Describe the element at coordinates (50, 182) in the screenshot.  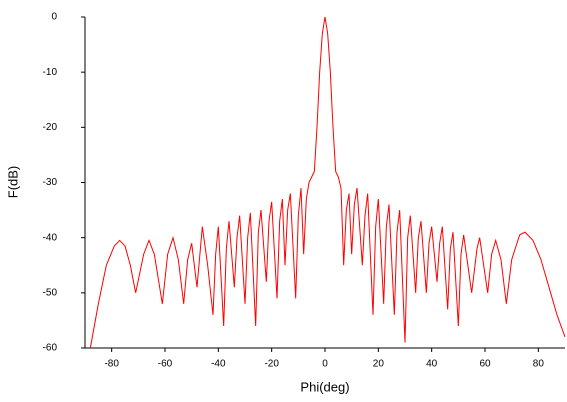
I see `y-tick-label: -30` at that location.